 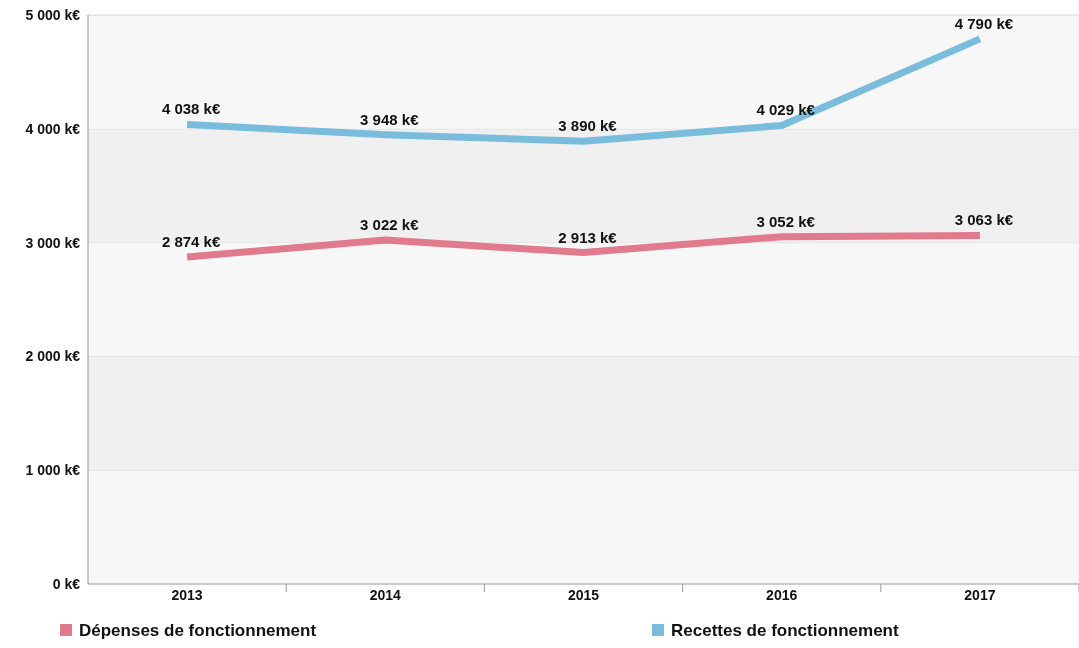 What do you see at coordinates (588, 237) in the screenshot?
I see `data-label: 2 913 k€` at bounding box center [588, 237].